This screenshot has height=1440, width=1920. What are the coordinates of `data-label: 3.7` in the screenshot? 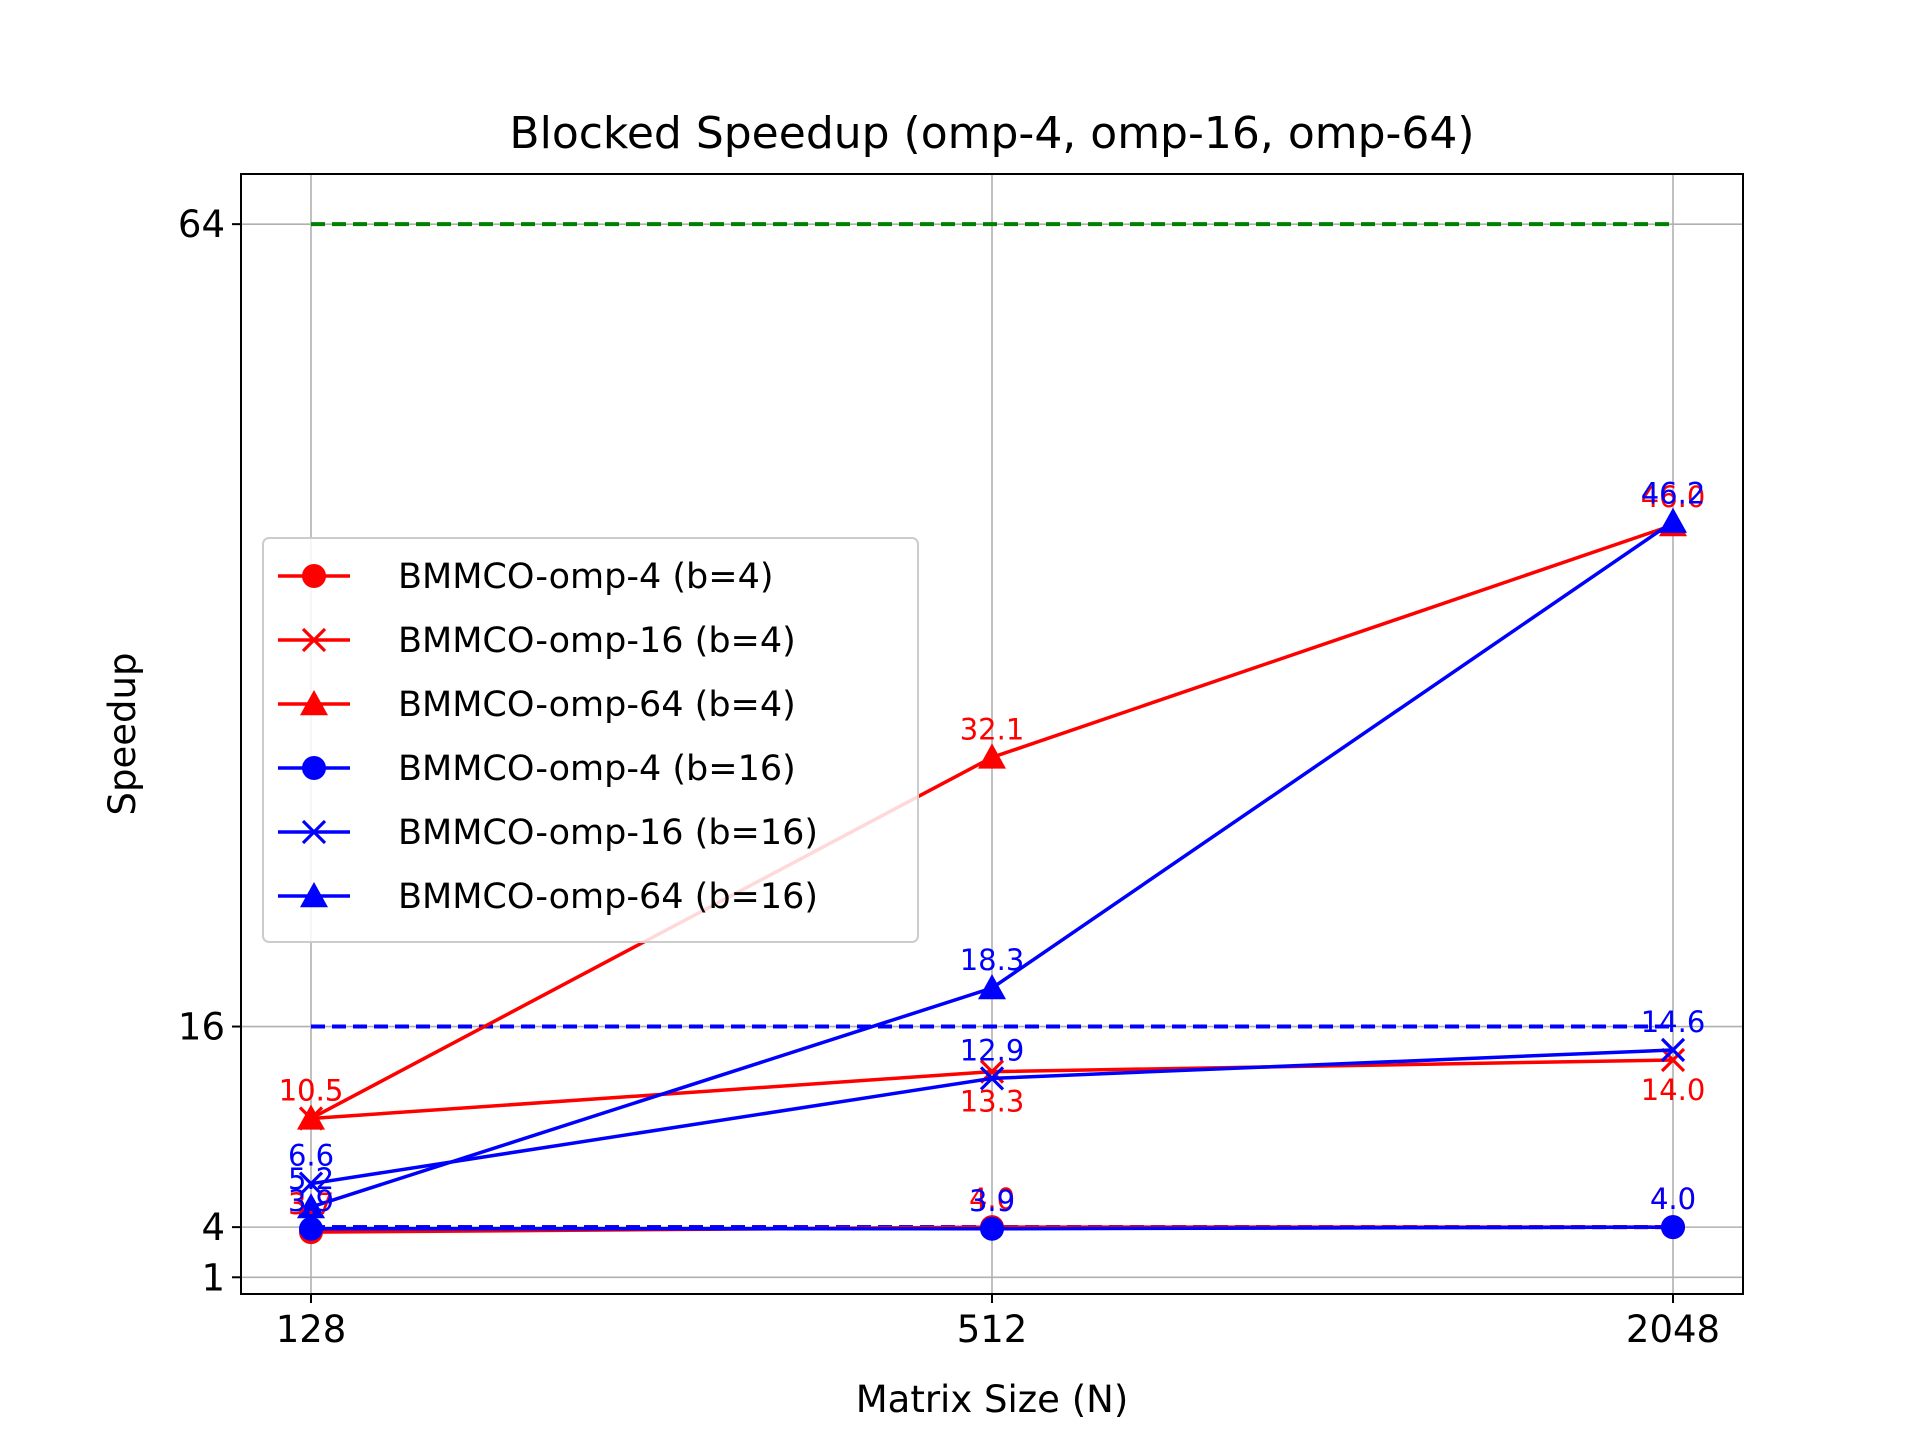 It's located at (311, 1204).